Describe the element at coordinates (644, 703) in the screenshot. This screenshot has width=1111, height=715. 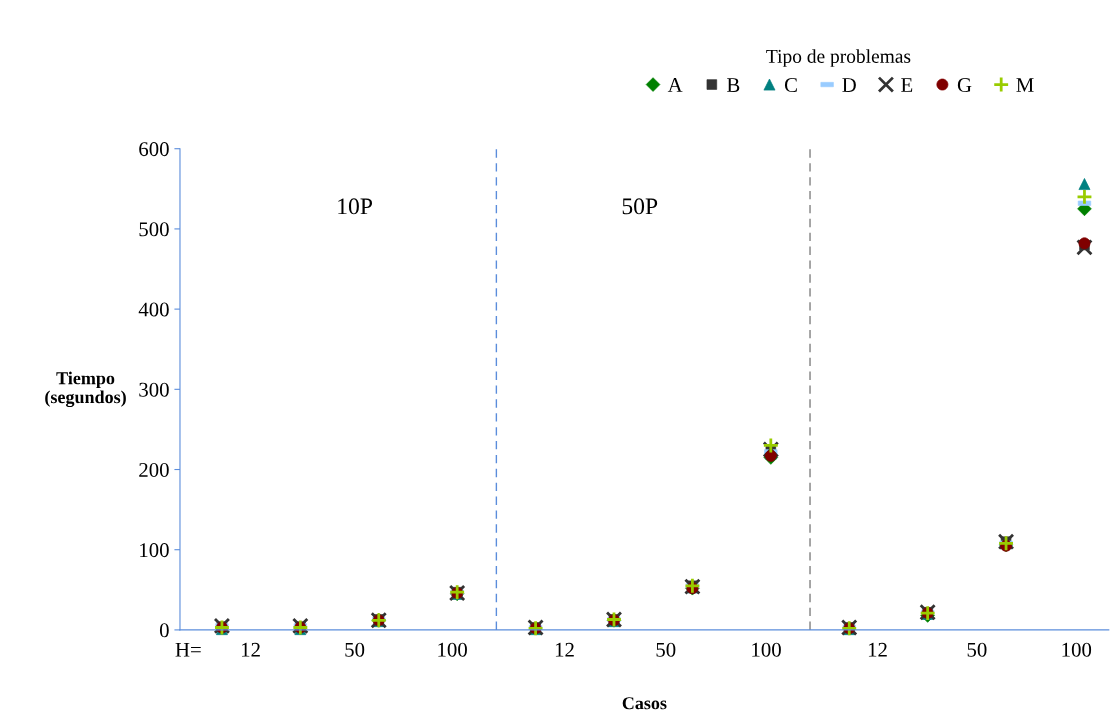
I see `x-axis-title: Casos` at that location.